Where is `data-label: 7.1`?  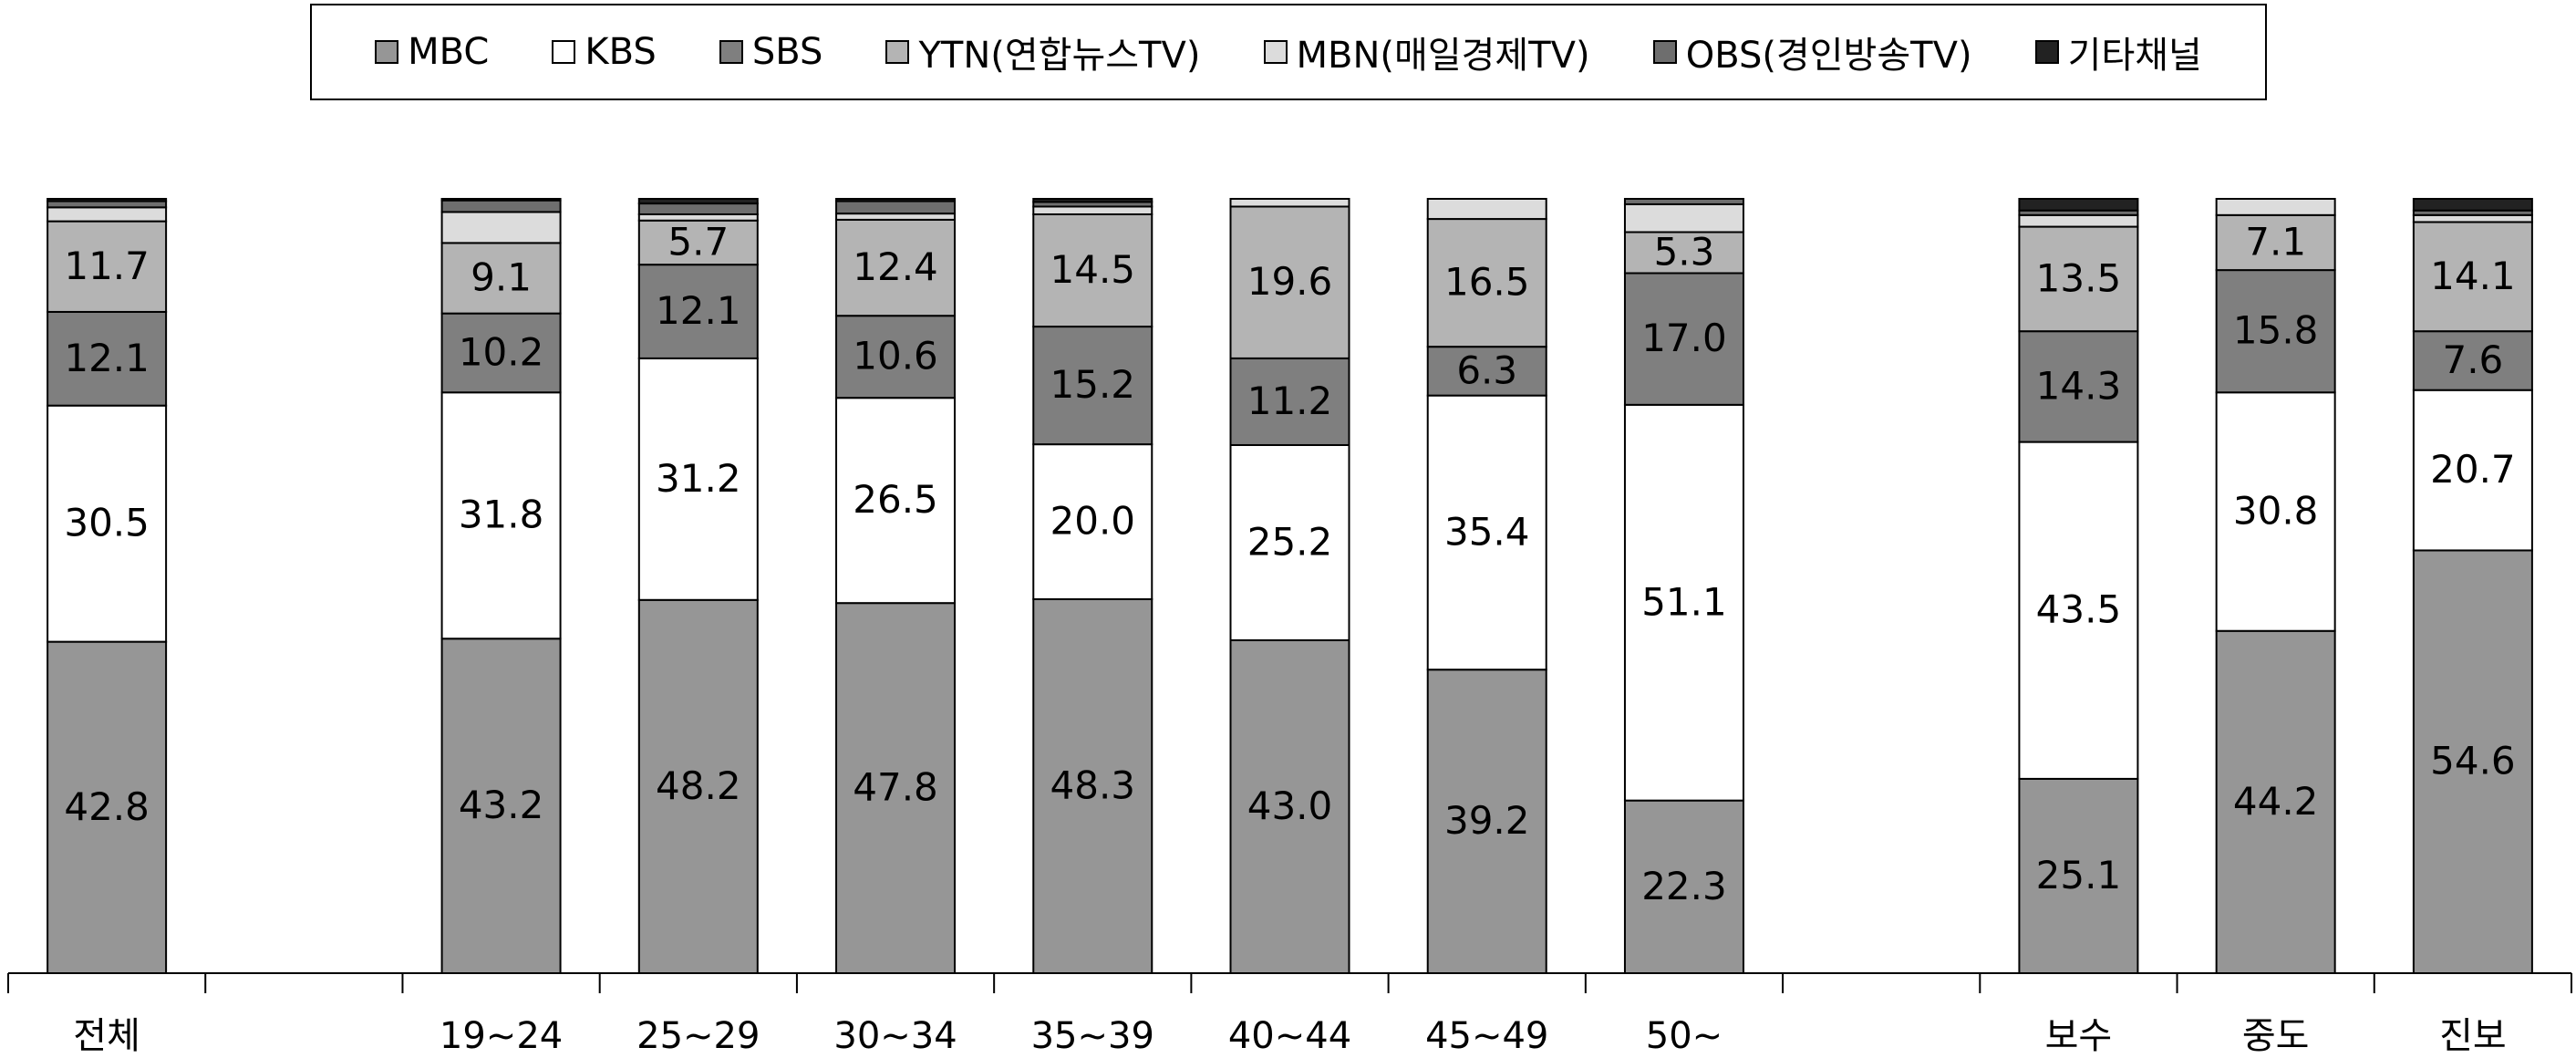
data-label: 7.1 is located at coordinates (2275, 241).